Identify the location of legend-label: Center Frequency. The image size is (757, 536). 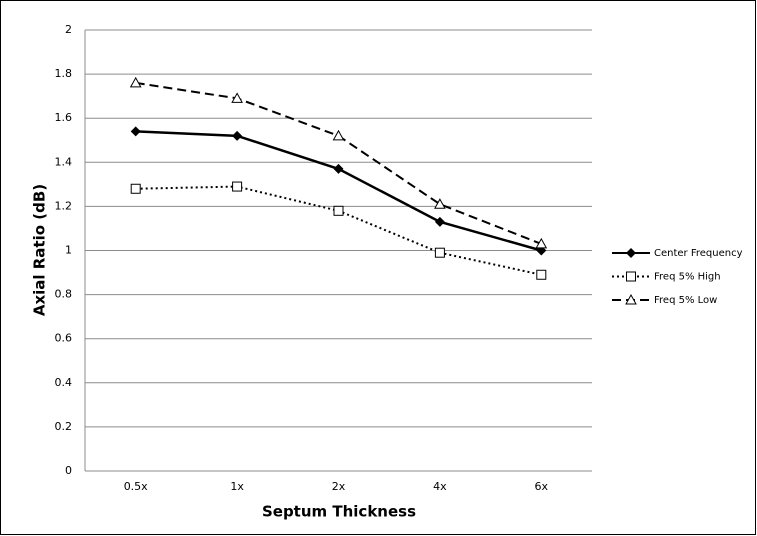
(698, 253).